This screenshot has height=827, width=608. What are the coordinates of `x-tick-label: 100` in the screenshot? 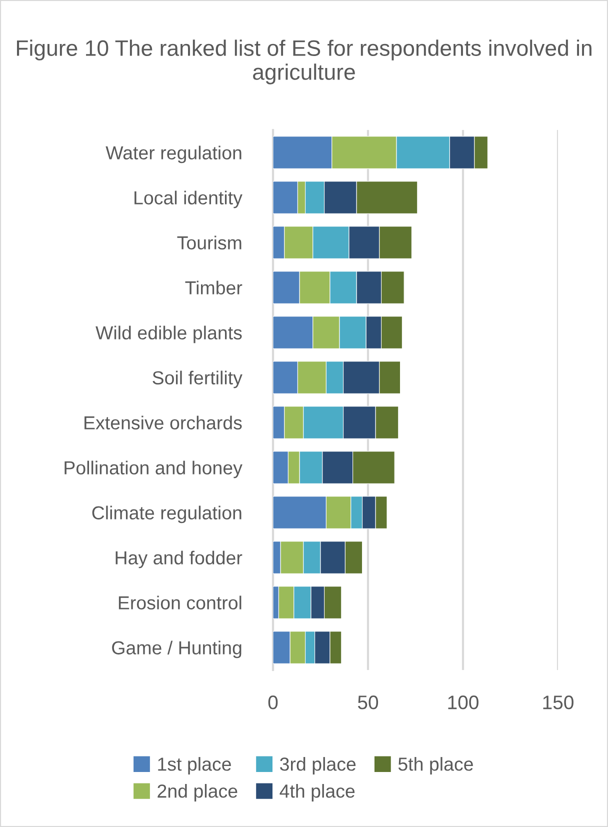 It's located at (463, 703).